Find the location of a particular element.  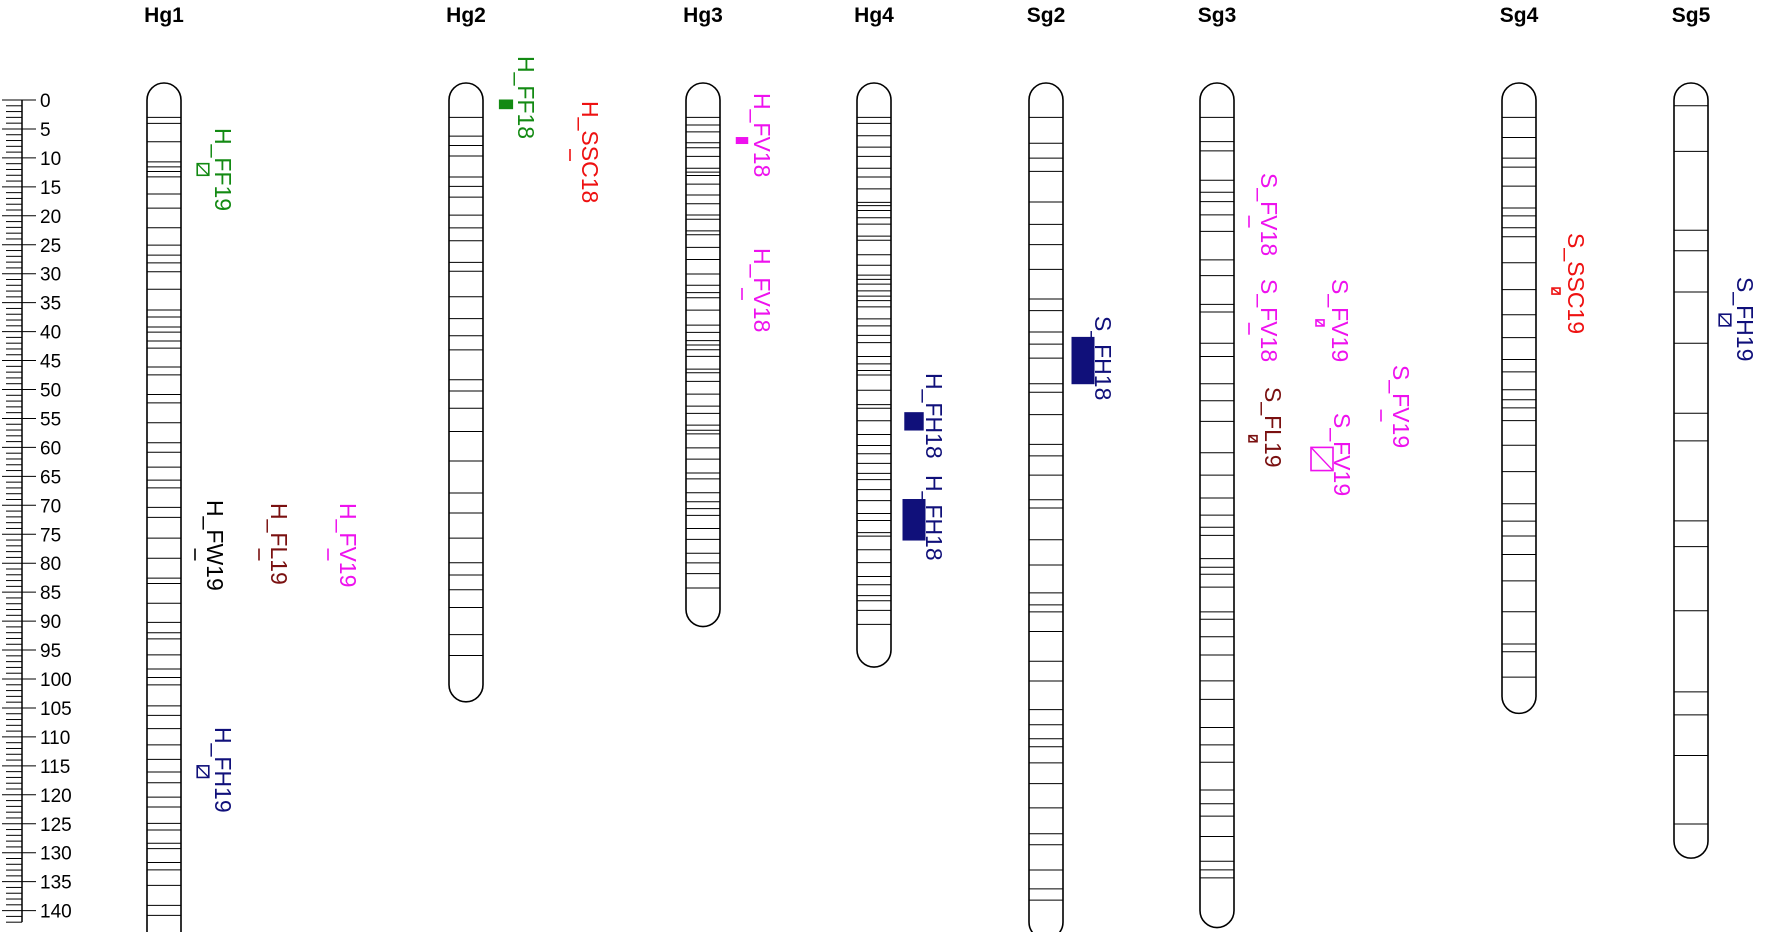

scale-tick-label: 35 is located at coordinates (50, 304).